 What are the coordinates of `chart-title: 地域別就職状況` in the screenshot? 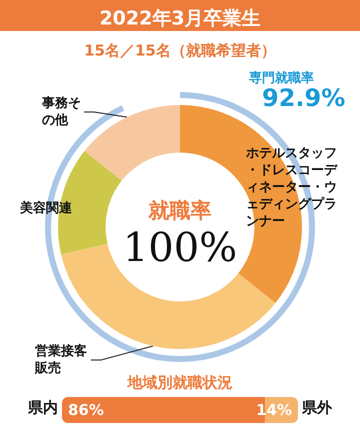 It's located at (179, 383).